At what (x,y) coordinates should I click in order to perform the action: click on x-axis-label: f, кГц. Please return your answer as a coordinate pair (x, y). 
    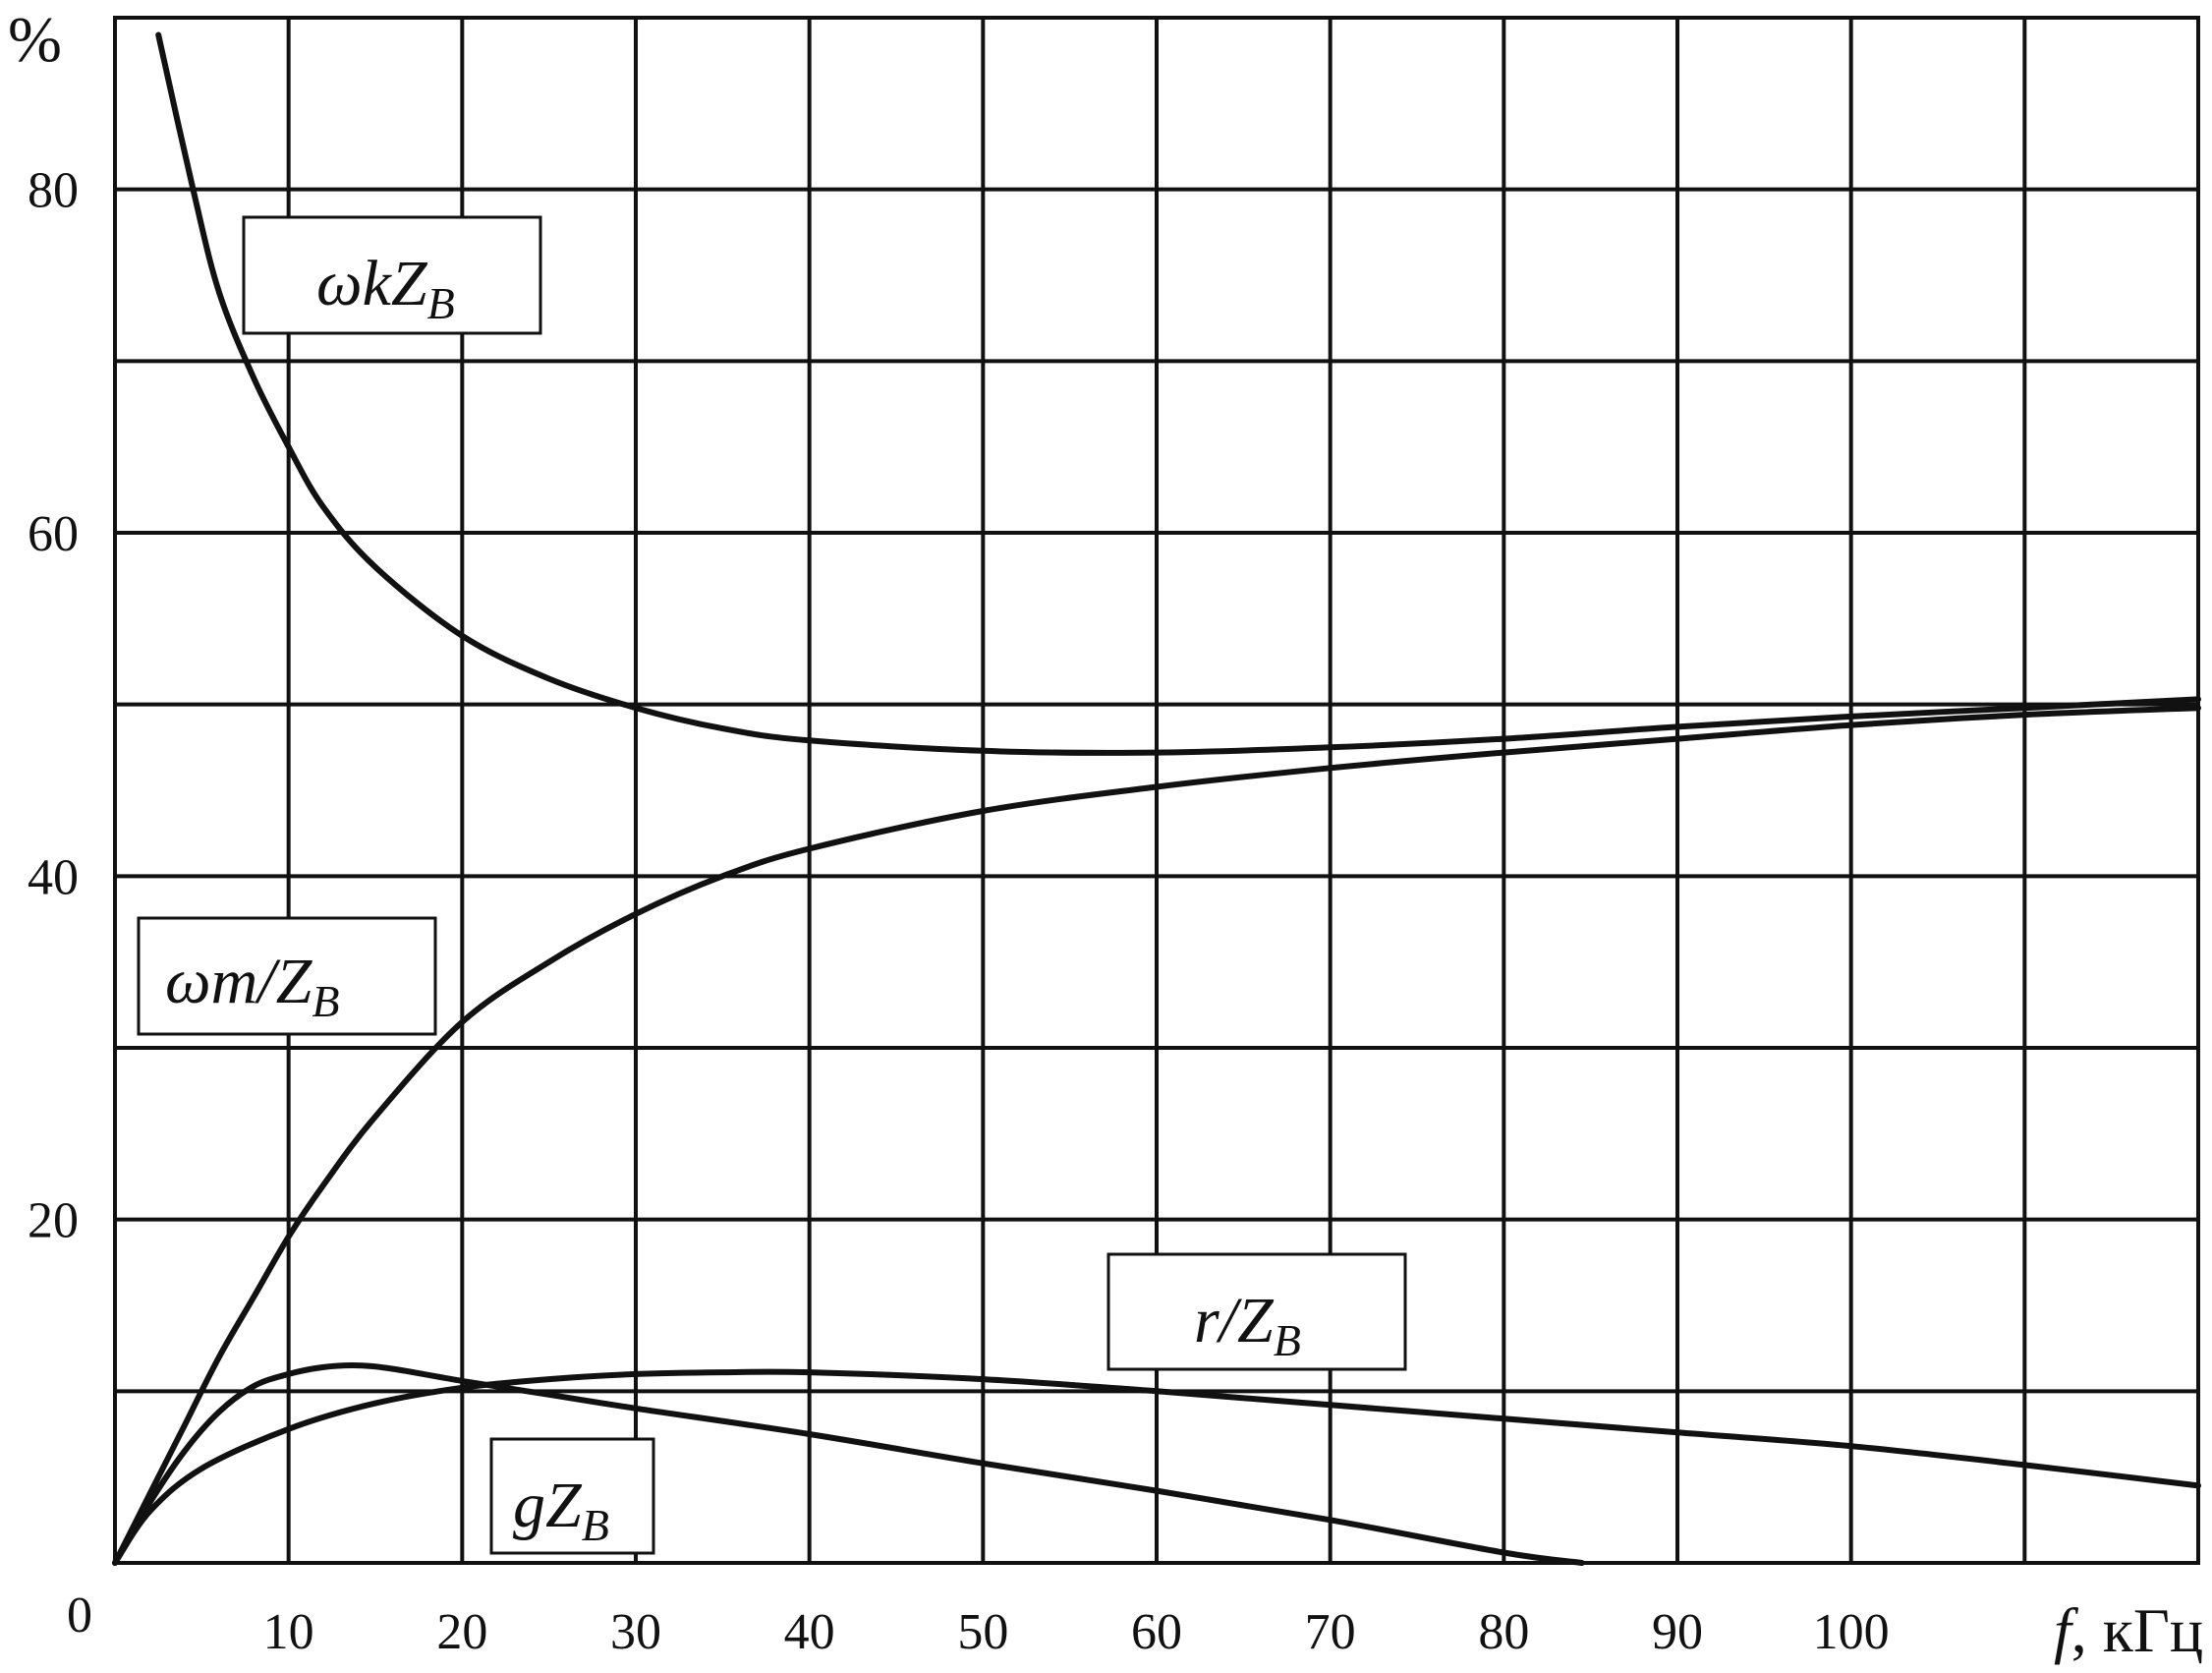
    Looking at the image, I should click on (2128, 1630).